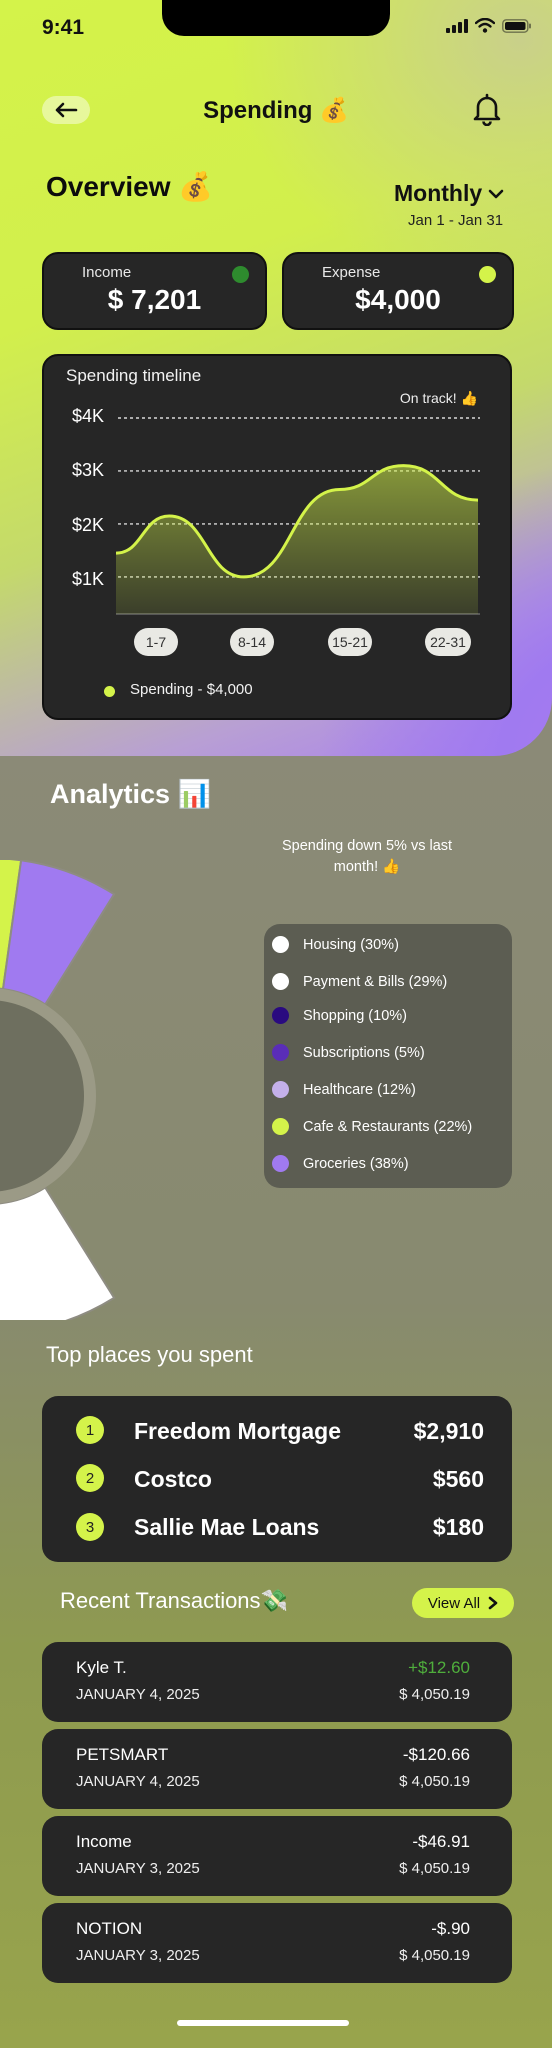 The image size is (552, 2048). Describe the element at coordinates (456, 220) in the screenshot. I see `date-range: Jan 1 - Jan 31` at that location.